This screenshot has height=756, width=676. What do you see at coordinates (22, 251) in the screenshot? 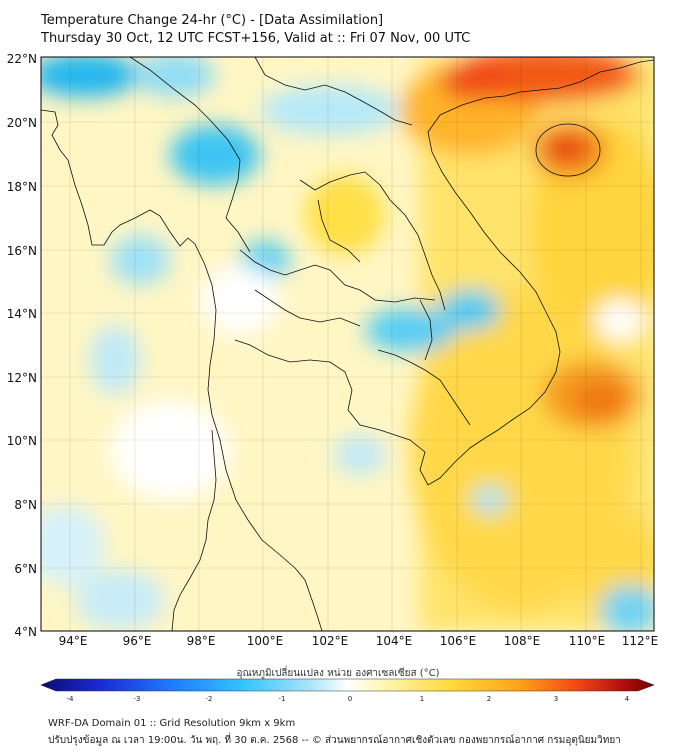
I see `lat-label: 16°N` at bounding box center [22, 251].